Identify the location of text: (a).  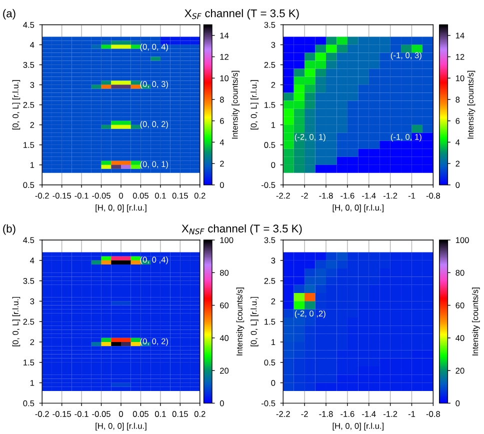
(9, 14).